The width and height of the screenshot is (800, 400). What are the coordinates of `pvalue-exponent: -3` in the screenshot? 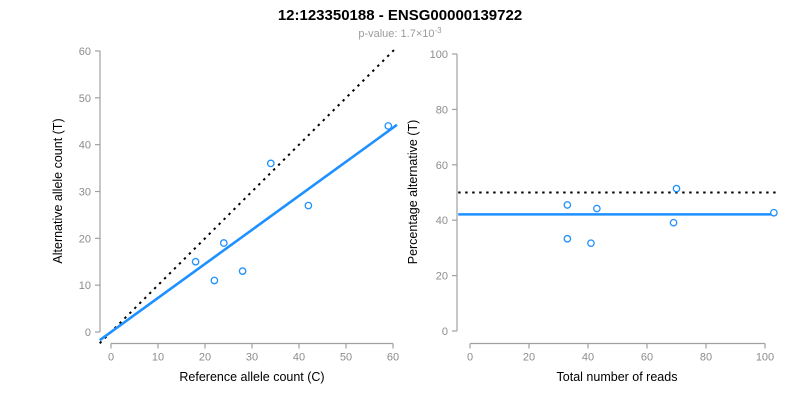 It's located at (438, 30).